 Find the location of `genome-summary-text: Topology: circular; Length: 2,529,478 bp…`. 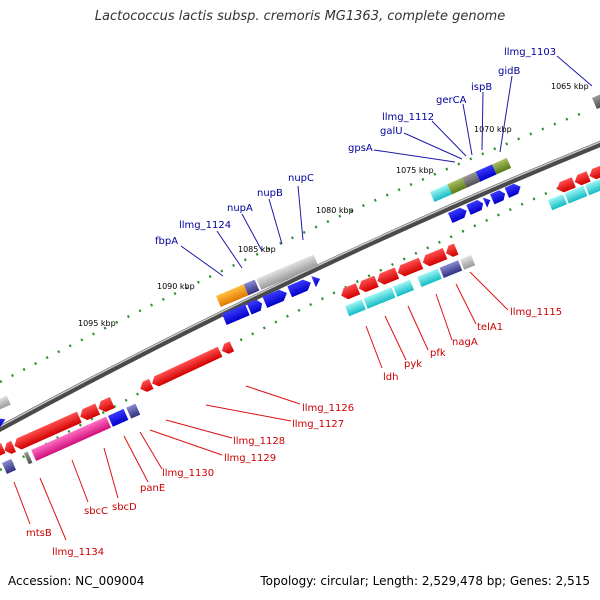

genome-summary-text: Topology: circular; Length: 2,529,478 bp… is located at coordinates (425, 581).